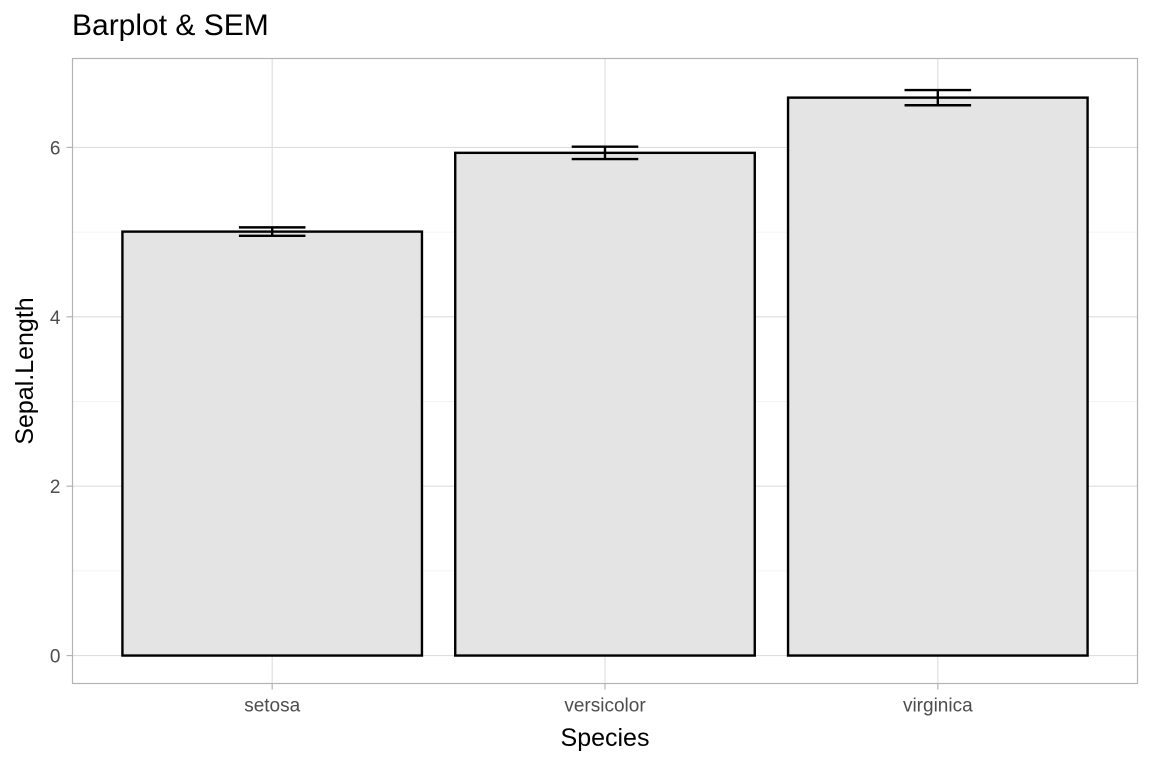 The width and height of the screenshot is (1152, 768). I want to click on x-axis-title: Species, so click(605, 738).